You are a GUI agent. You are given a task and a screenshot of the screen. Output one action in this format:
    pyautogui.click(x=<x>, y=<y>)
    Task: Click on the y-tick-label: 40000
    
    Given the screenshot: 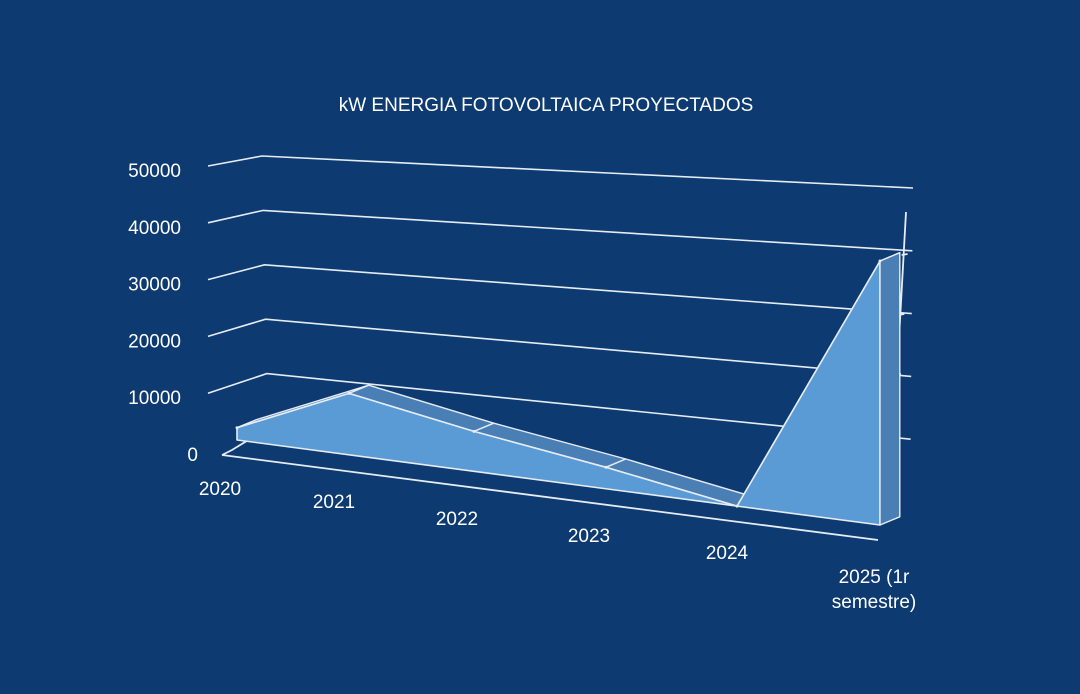 What is the action you would take?
    pyautogui.click(x=154, y=228)
    